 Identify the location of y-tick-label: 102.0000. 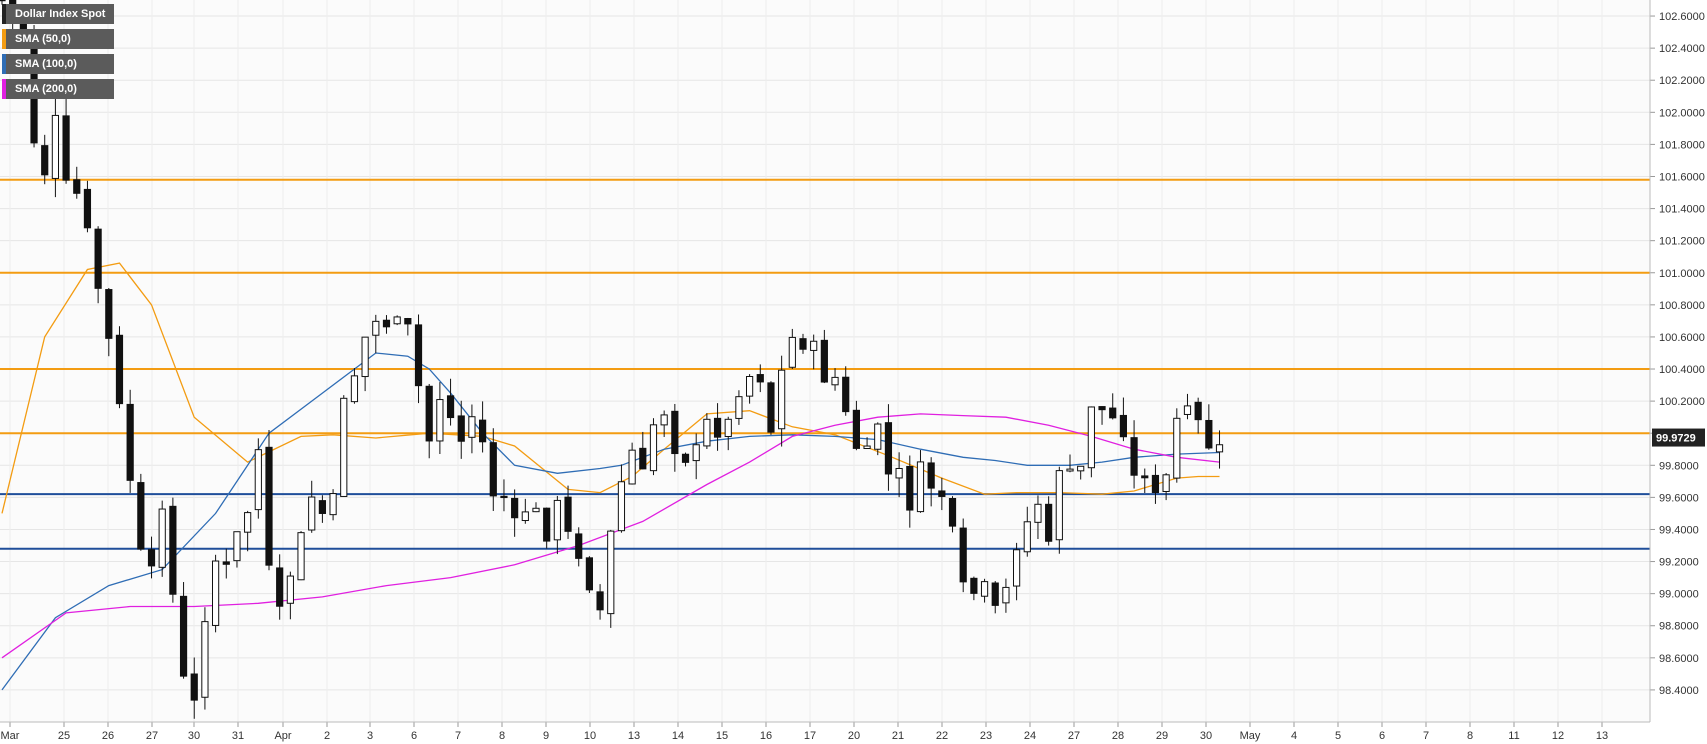
(1682, 113).